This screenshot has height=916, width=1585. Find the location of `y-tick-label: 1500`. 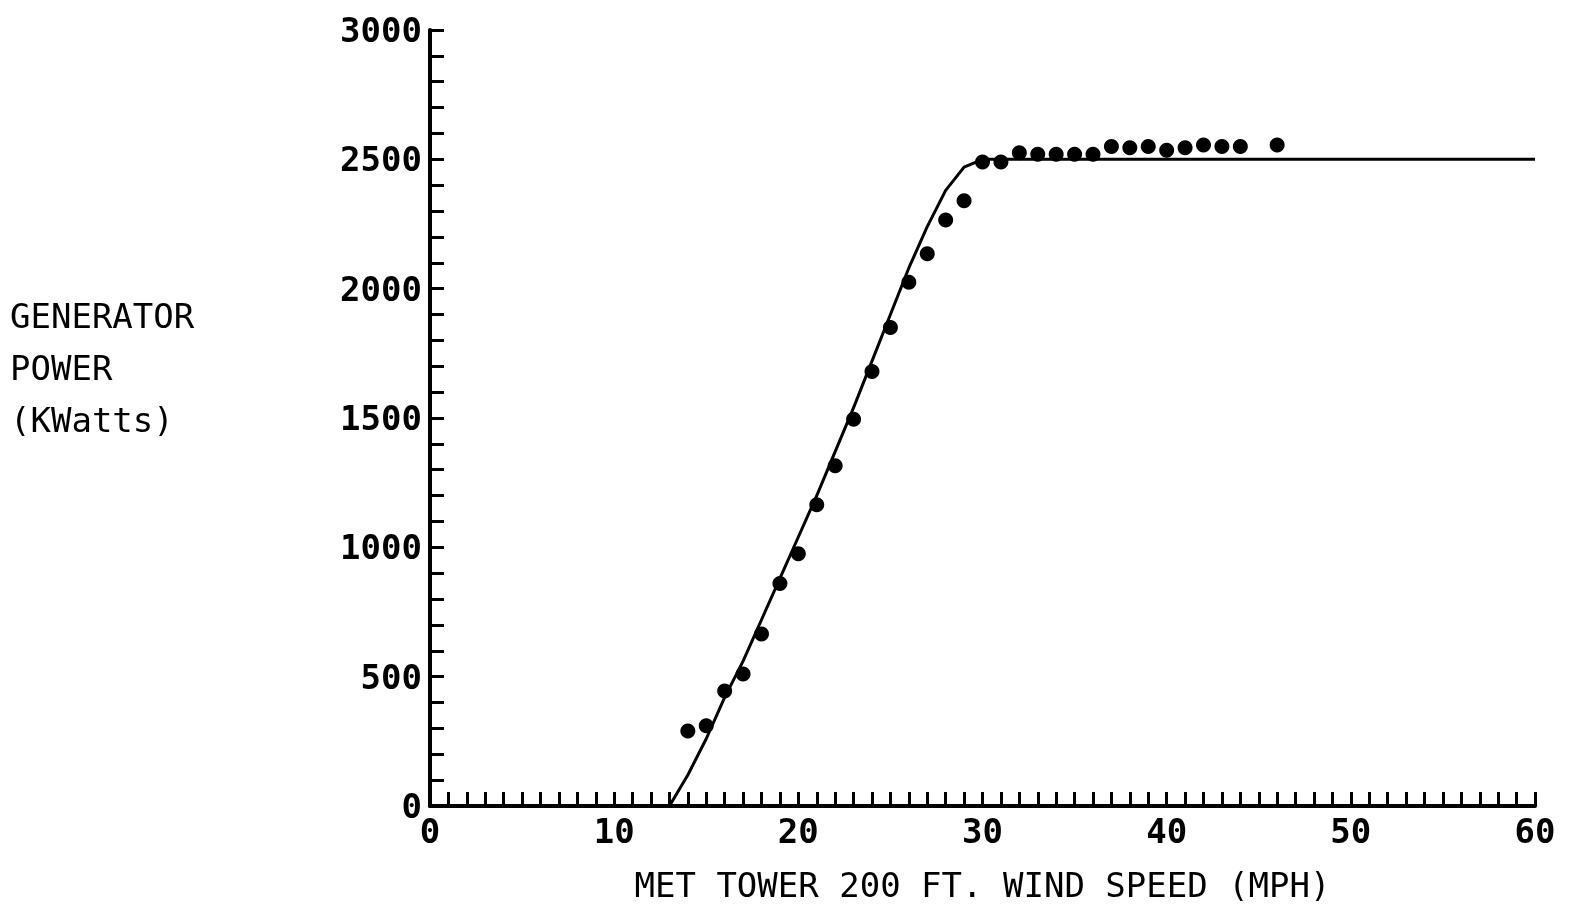

y-tick-label: 1500 is located at coordinates (381, 418).